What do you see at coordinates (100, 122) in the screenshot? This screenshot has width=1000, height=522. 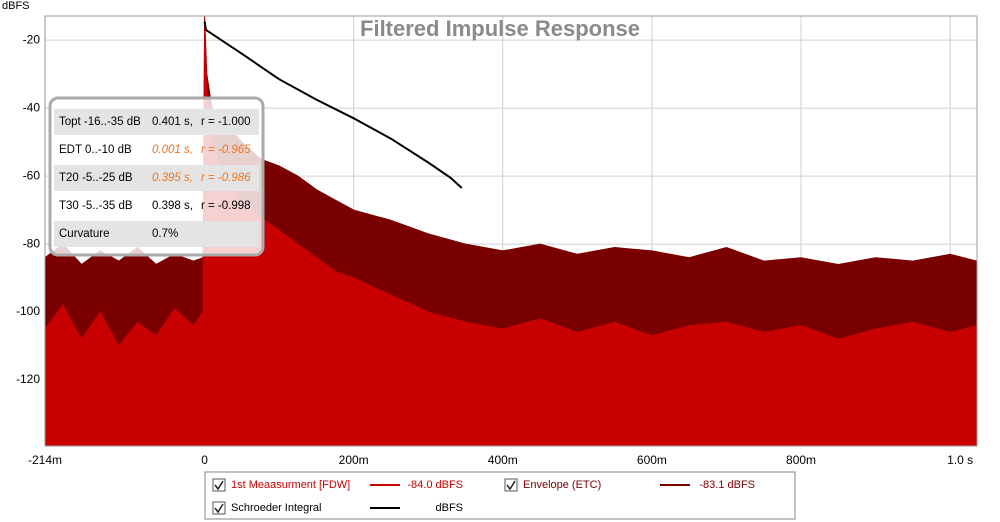 I see `table-label: Topt -16..-35 dB` at bounding box center [100, 122].